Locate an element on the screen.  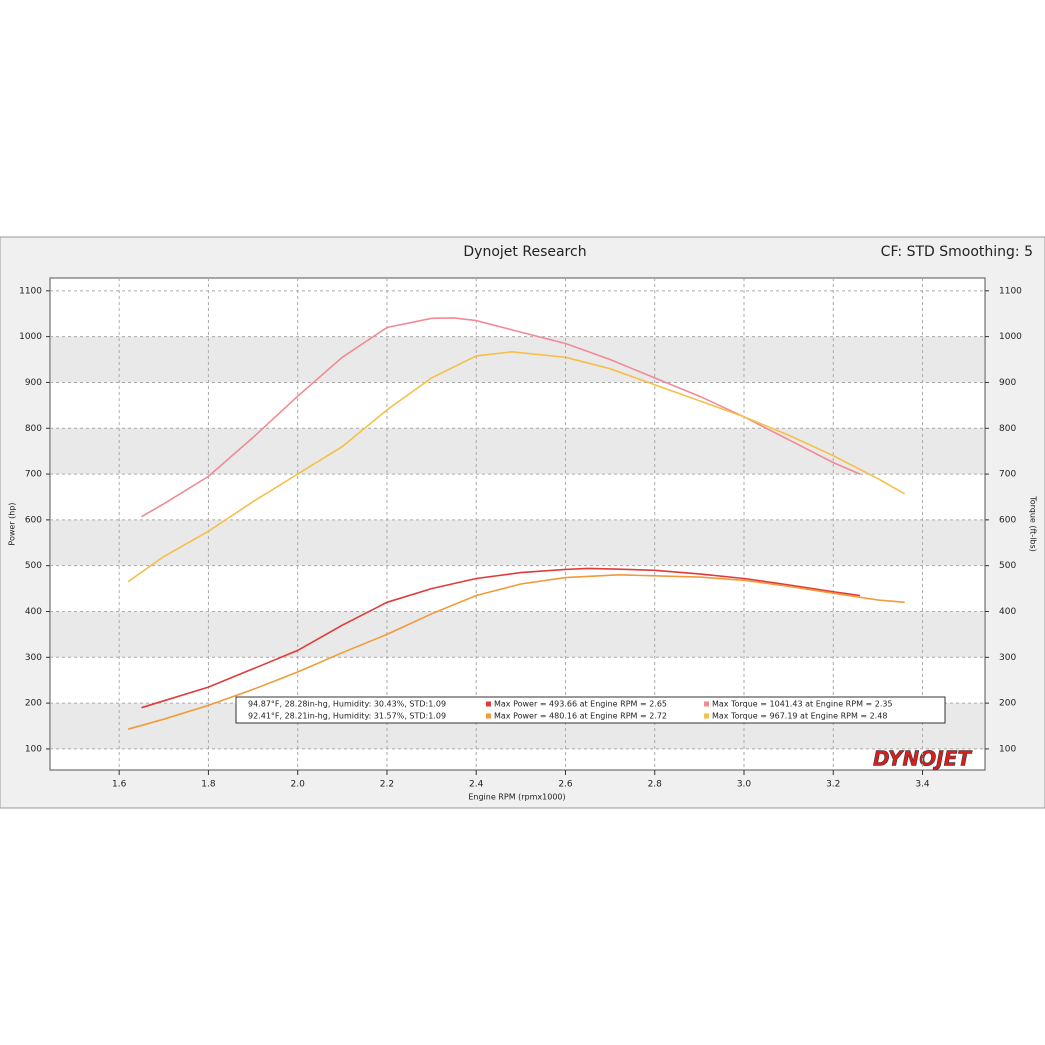
y-tick-label: 200 is located at coordinates (33, 704).